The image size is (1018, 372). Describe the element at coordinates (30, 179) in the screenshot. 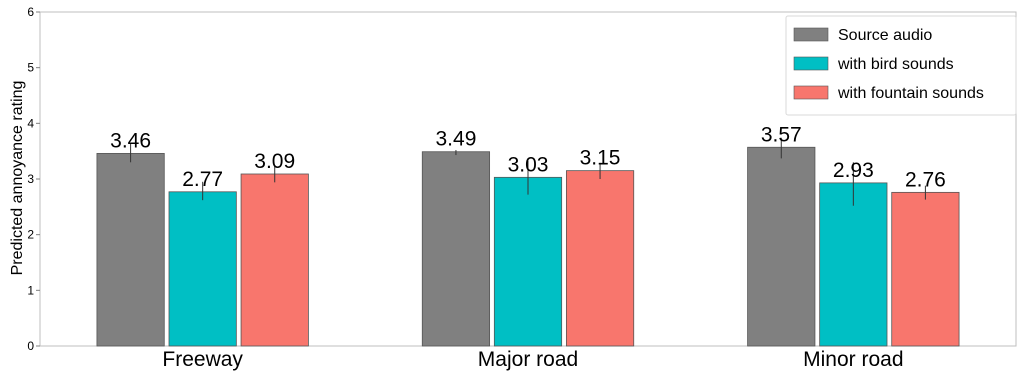

I see `y-tick-label: 3` at that location.